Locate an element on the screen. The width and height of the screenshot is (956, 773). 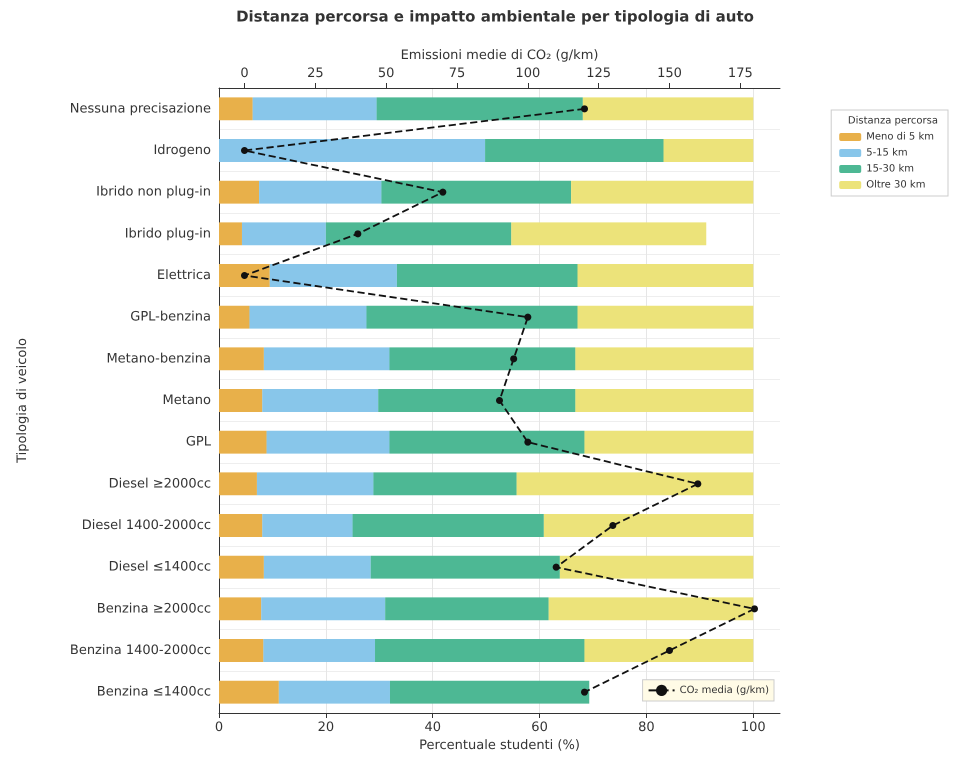
x-tick-label: 0 is located at coordinates (219, 727).